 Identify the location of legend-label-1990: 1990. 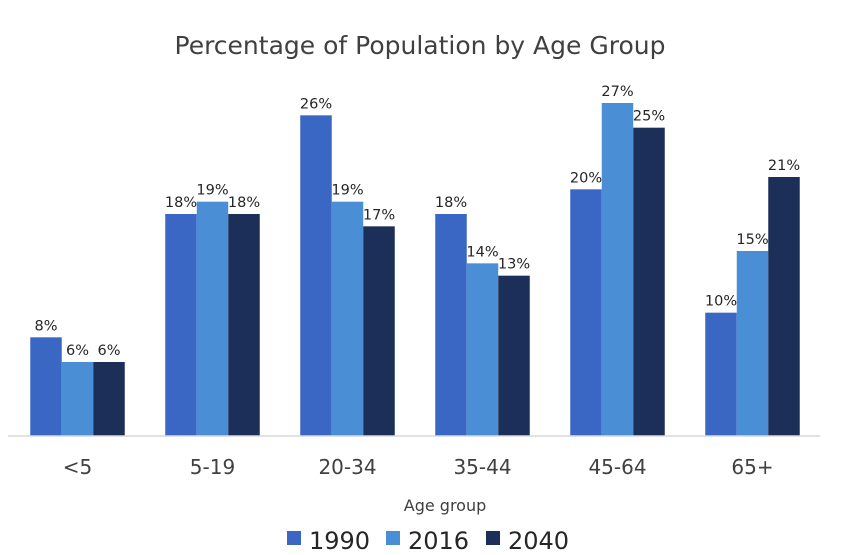
(339, 541).